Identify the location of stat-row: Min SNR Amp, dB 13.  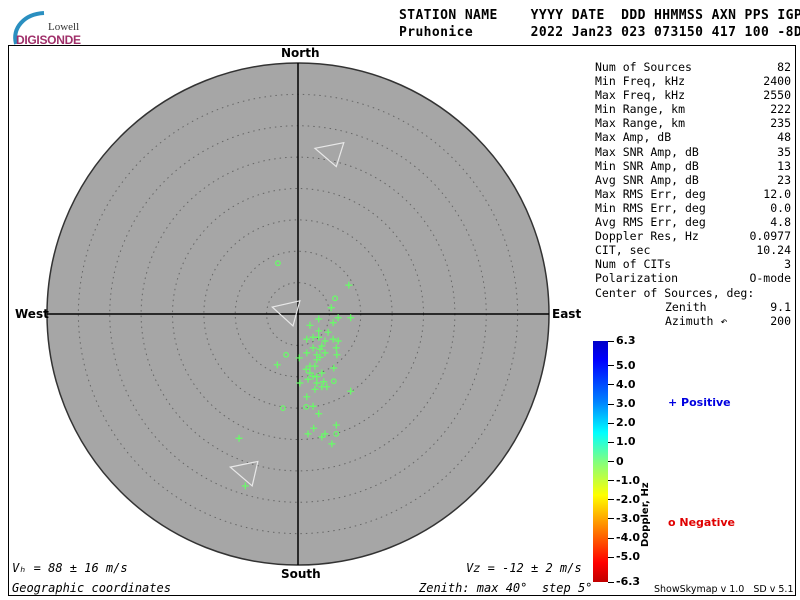
(693, 166).